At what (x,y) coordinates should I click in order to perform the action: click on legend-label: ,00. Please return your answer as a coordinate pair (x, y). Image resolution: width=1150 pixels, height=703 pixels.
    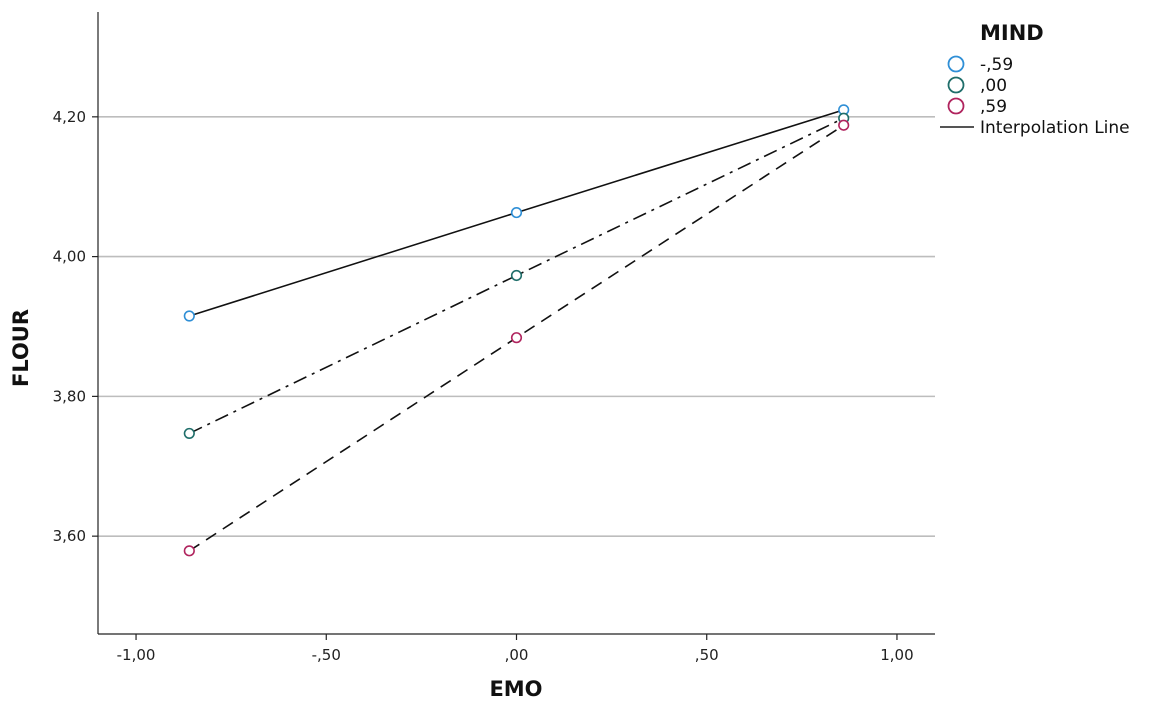
    Looking at the image, I should click on (993, 86).